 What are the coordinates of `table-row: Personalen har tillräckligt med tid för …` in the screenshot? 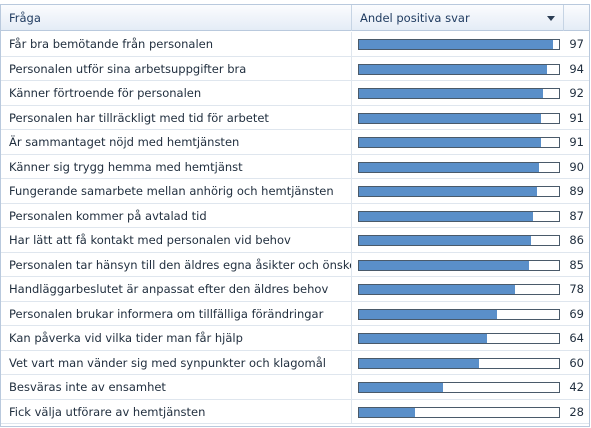 It's located at (295, 117).